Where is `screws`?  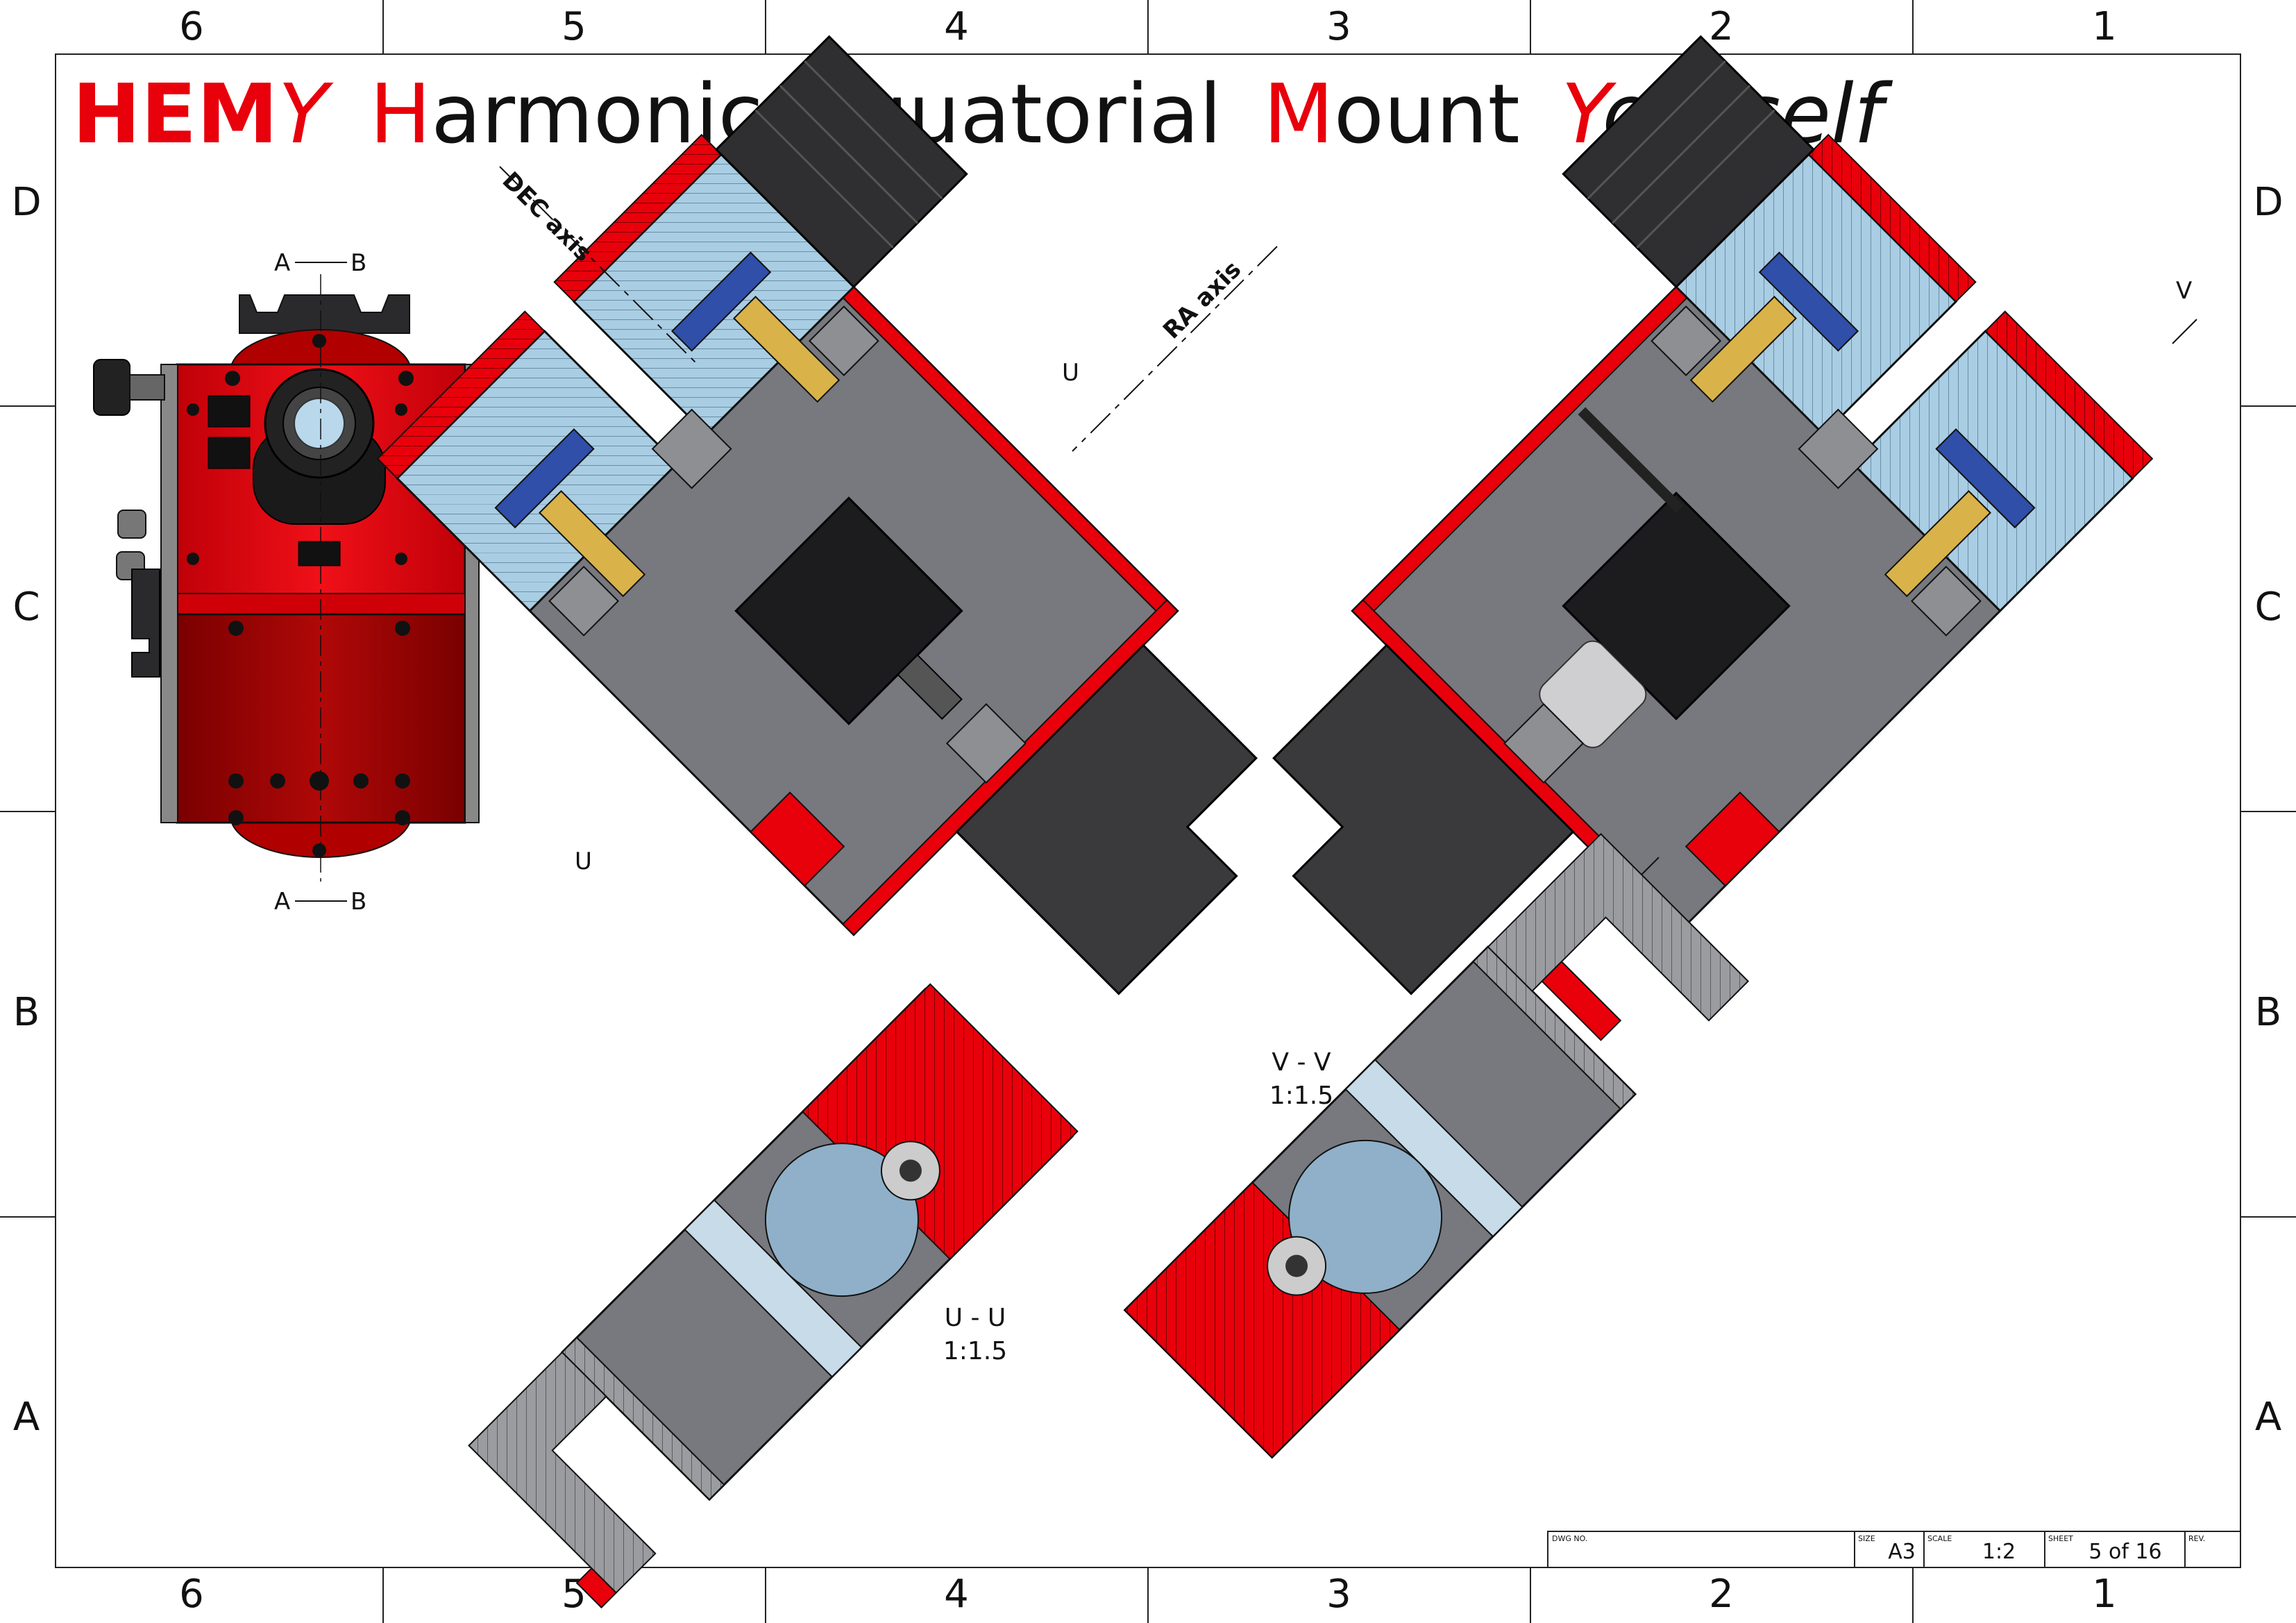
screws is located at coordinates (300, 595).